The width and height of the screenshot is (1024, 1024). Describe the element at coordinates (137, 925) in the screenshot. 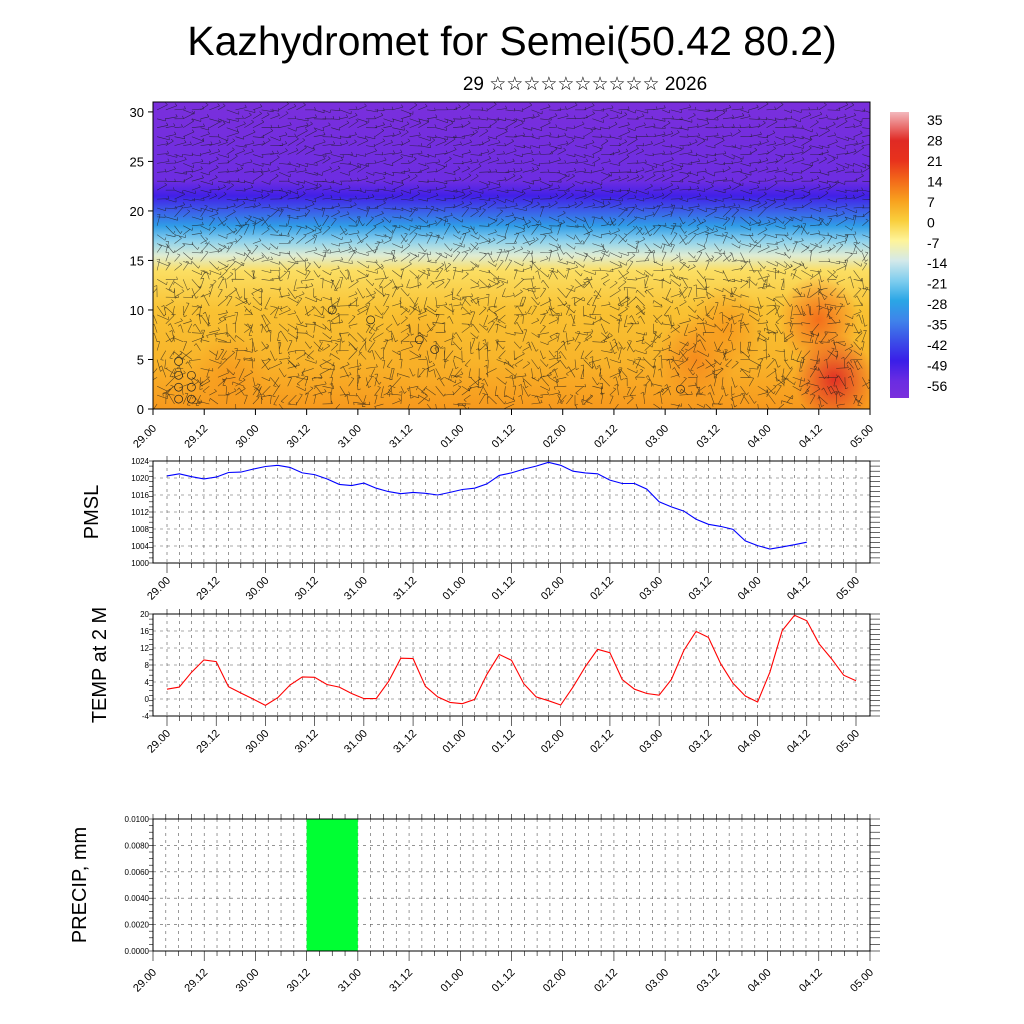

I see `y-tick-label: 0.0020` at that location.